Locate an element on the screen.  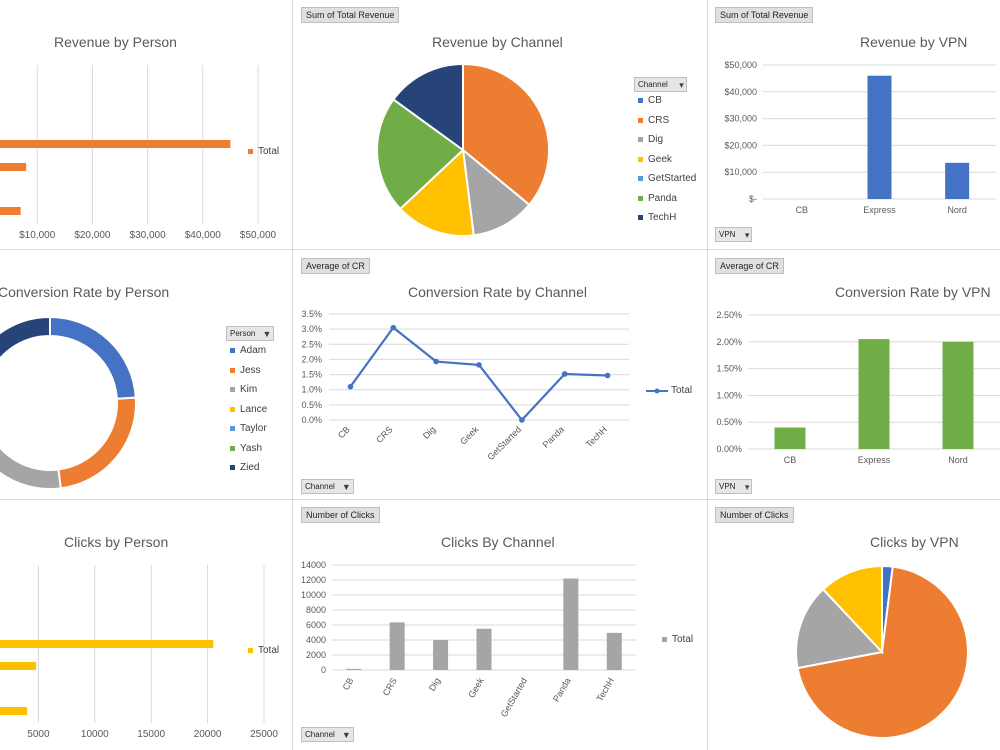
chart-title: Clicks By Channel is located at coordinates (498, 542).